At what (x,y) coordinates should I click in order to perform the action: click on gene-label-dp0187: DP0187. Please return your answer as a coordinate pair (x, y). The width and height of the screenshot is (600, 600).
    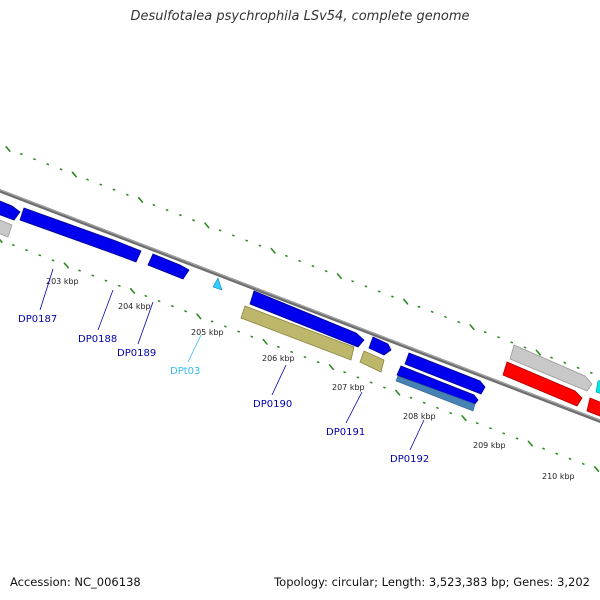
    Looking at the image, I should click on (37, 319).